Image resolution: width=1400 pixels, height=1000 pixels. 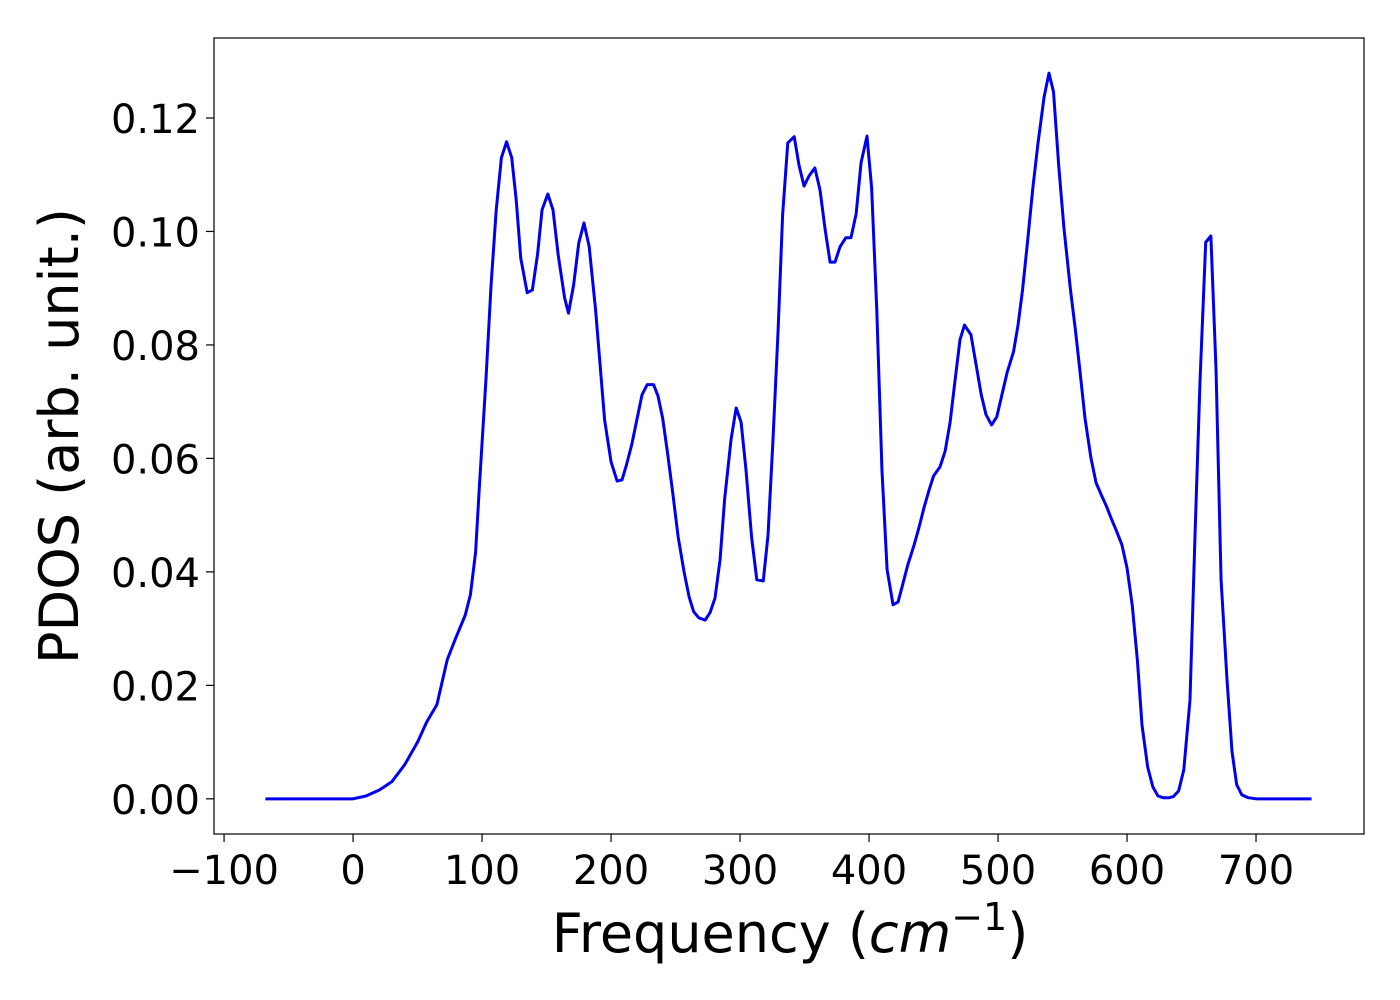 I want to click on x-tick-label: 600, so click(x=1127, y=871).